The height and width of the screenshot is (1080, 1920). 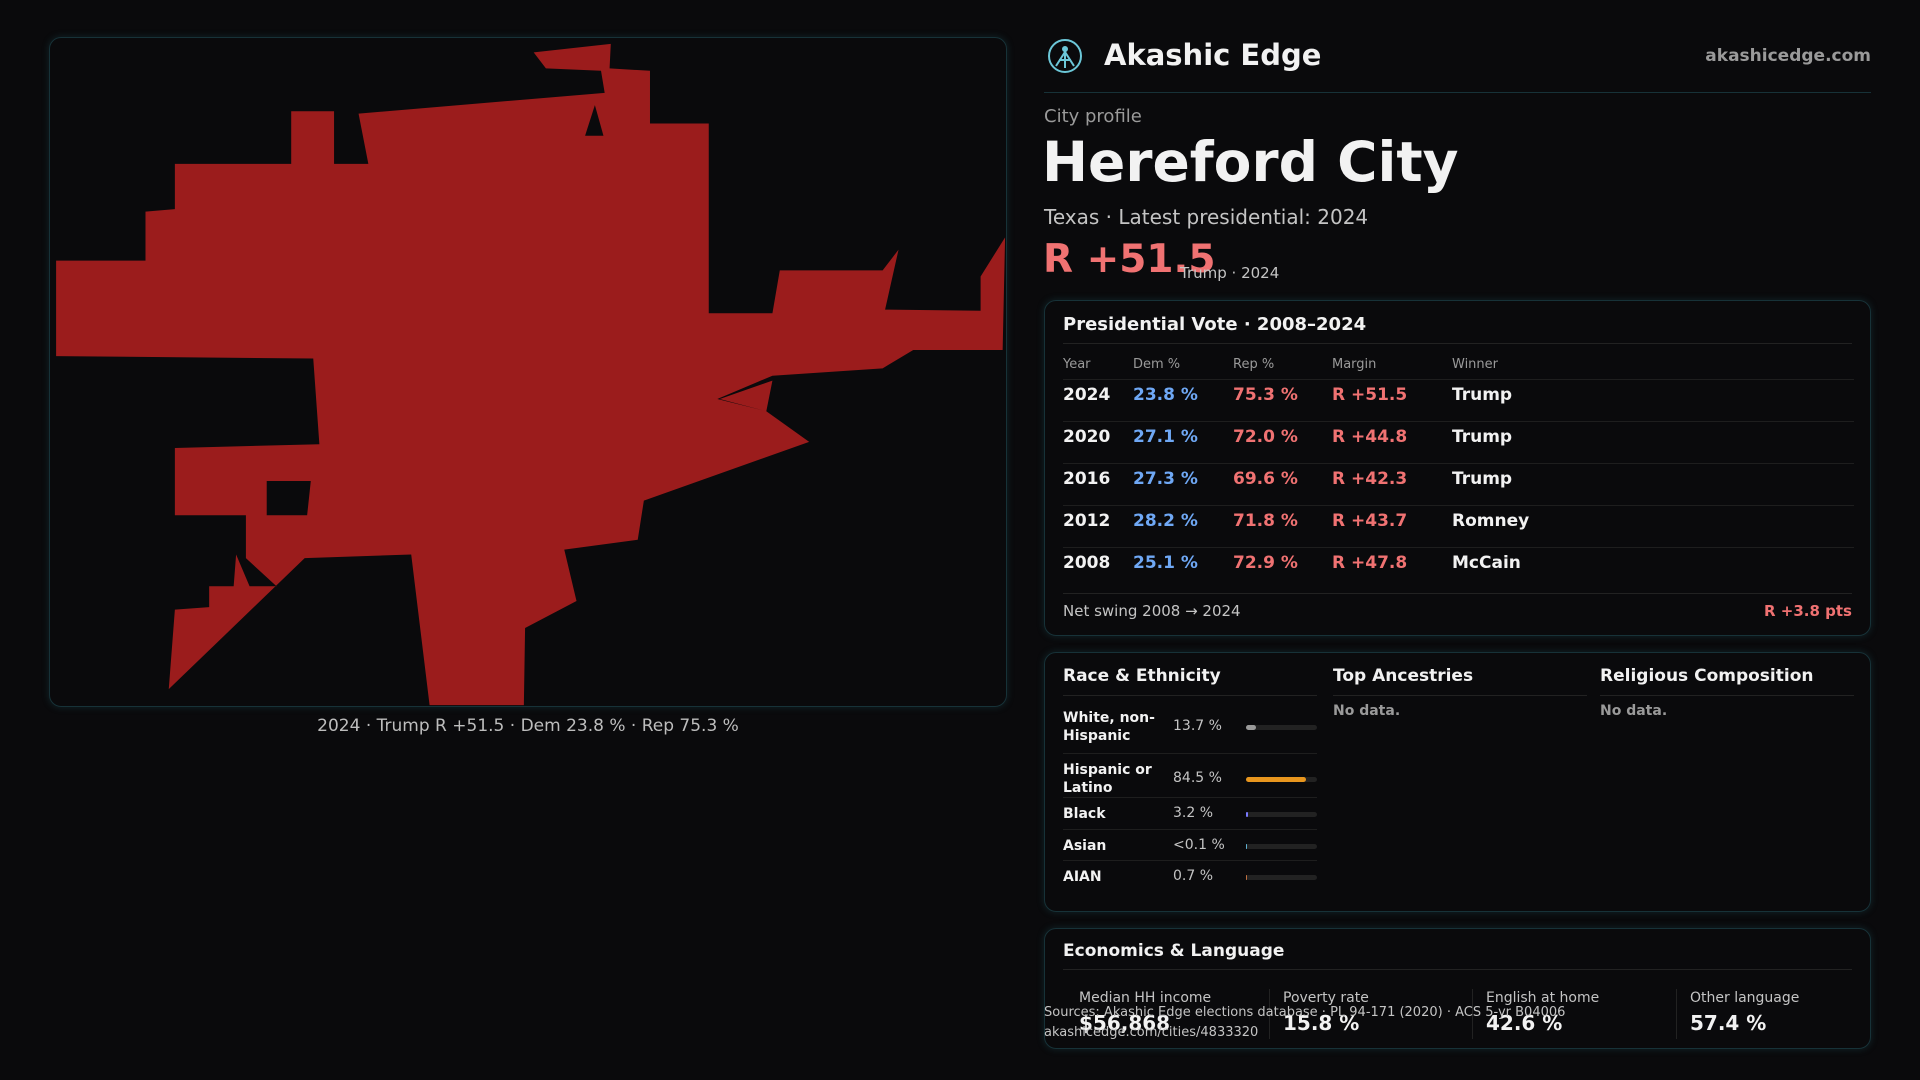 I want to click on logo, so click(x=1065, y=56).